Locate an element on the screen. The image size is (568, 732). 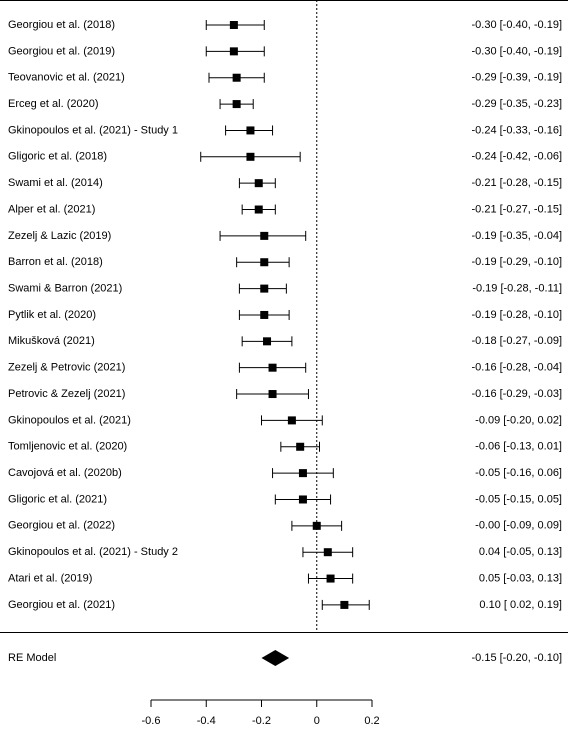
study-label: Barron et al. (2018) is located at coordinates (55, 262).